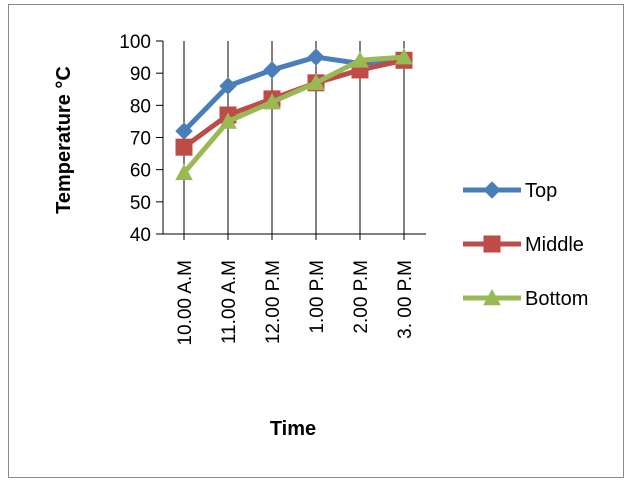 This screenshot has height=481, width=630. What do you see at coordinates (140, 139) in the screenshot?
I see `y-tick-label-70: 70` at bounding box center [140, 139].